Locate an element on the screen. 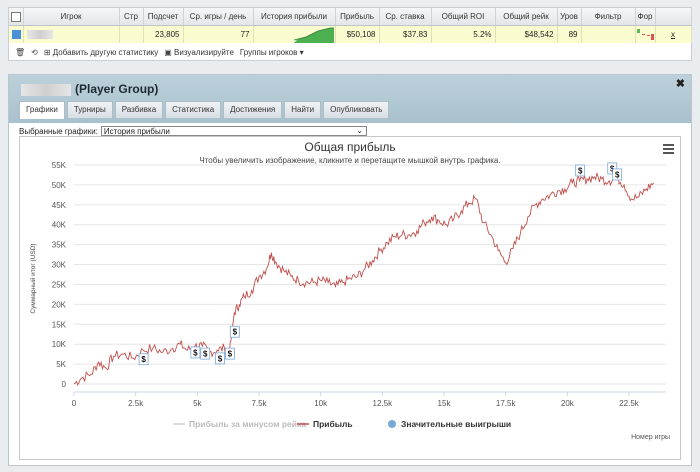 Image resolution: width=700 pixels, height=472 pixels. chart-menu-icon is located at coordinates (668, 150).